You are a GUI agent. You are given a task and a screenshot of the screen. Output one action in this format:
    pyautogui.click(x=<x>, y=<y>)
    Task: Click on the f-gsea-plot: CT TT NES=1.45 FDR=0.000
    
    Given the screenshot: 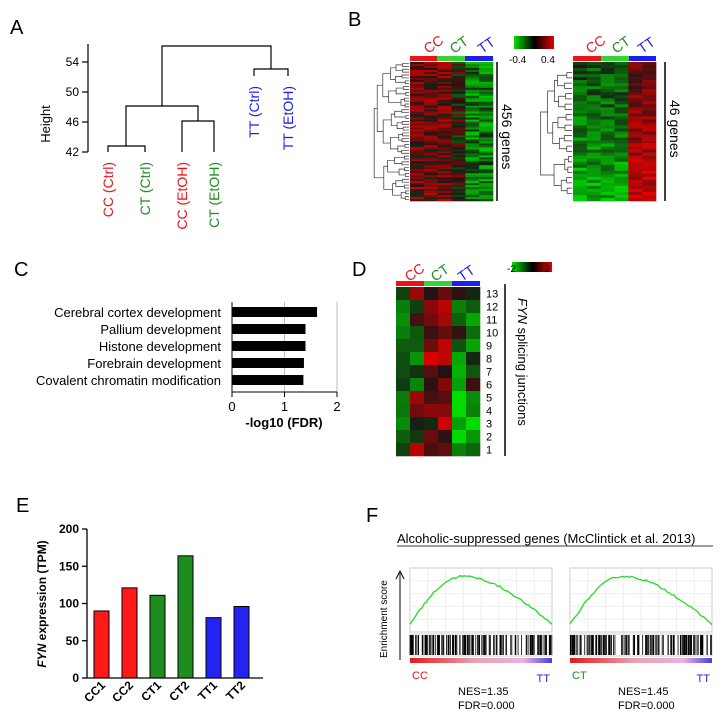 What is the action you would take?
    pyautogui.click(x=641, y=639)
    